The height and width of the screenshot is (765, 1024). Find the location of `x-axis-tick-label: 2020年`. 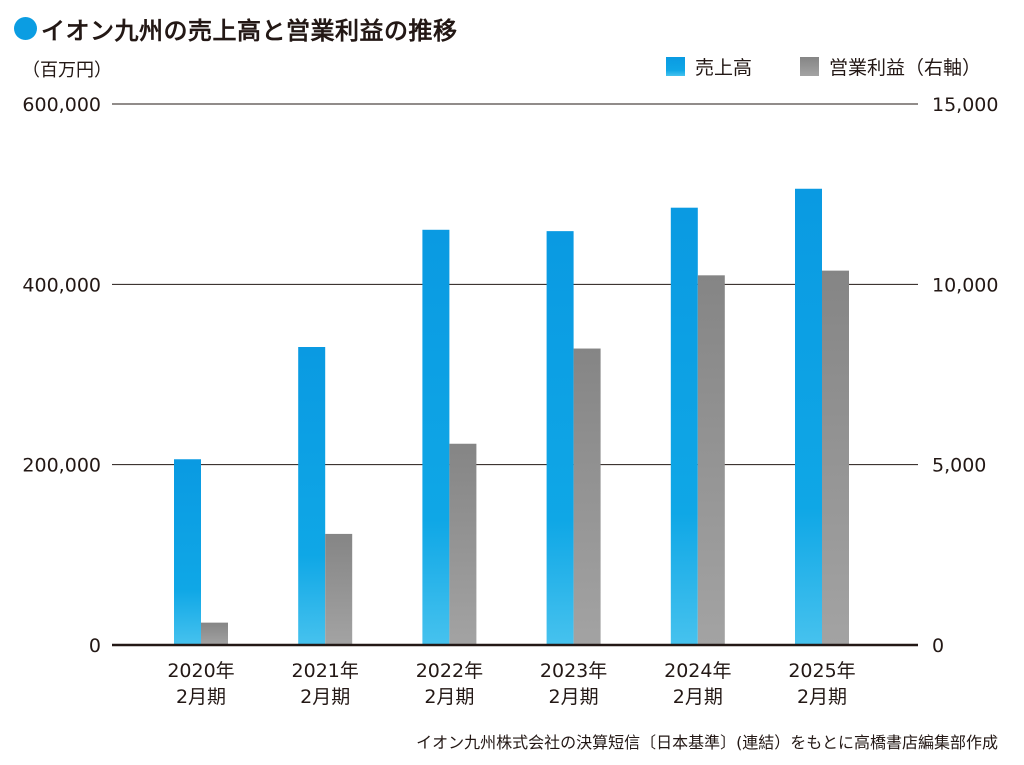

x-axis-tick-label: 2020年 is located at coordinates (200, 671).